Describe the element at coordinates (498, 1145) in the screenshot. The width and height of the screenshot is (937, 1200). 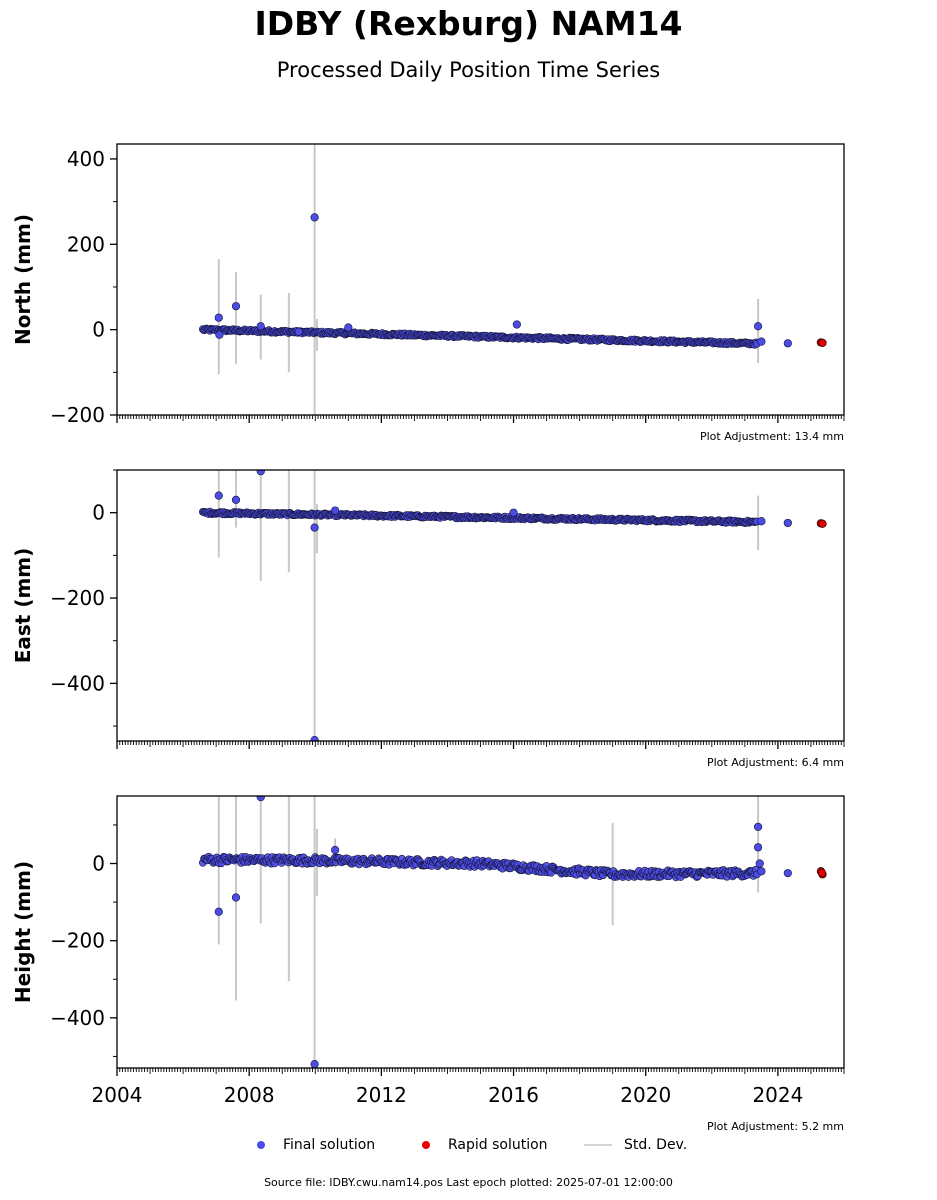
I see `legend-rapid-label: Rapid solution` at that location.